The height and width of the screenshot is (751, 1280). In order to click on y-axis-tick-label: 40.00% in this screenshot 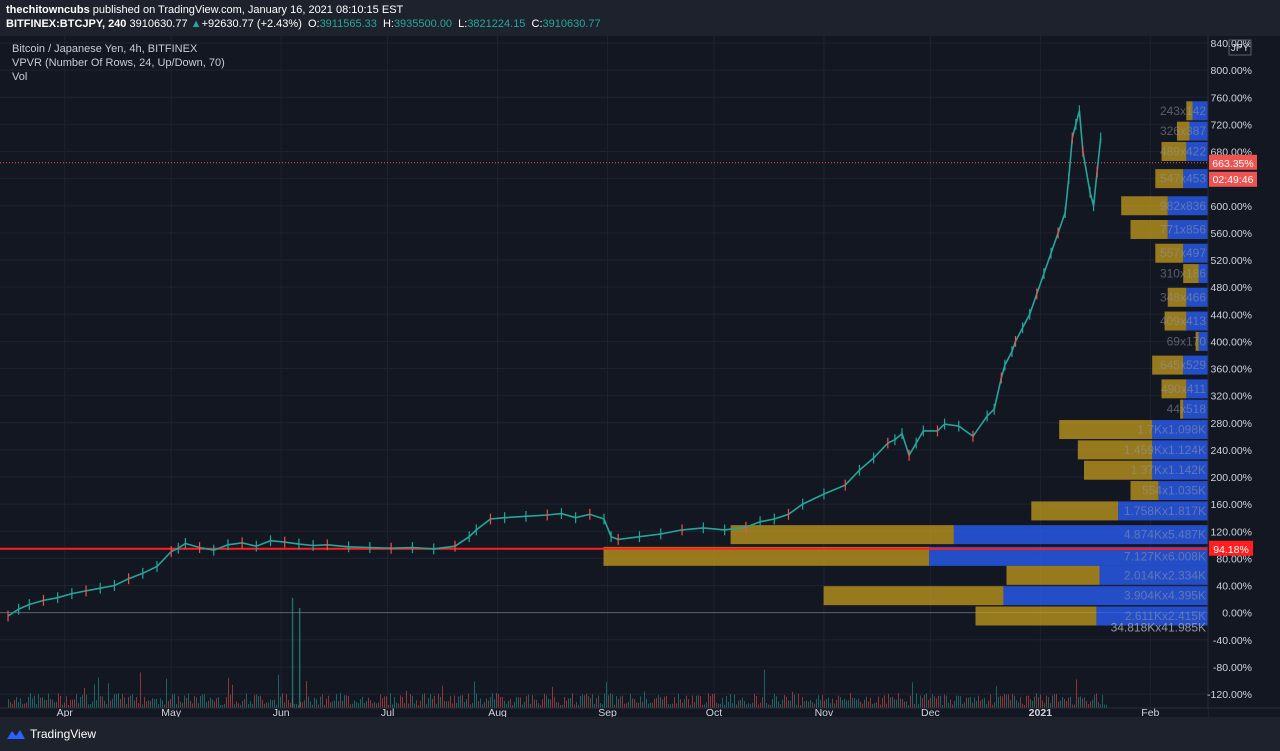, I will do `click(1234, 587)`.